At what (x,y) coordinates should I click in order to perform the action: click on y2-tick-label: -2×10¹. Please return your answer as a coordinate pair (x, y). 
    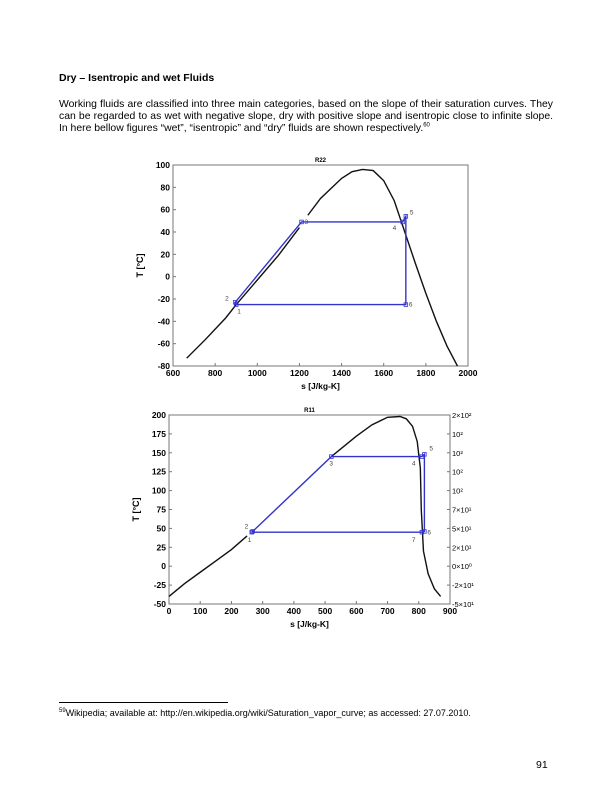
    Looking at the image, I should click on (463, 585).